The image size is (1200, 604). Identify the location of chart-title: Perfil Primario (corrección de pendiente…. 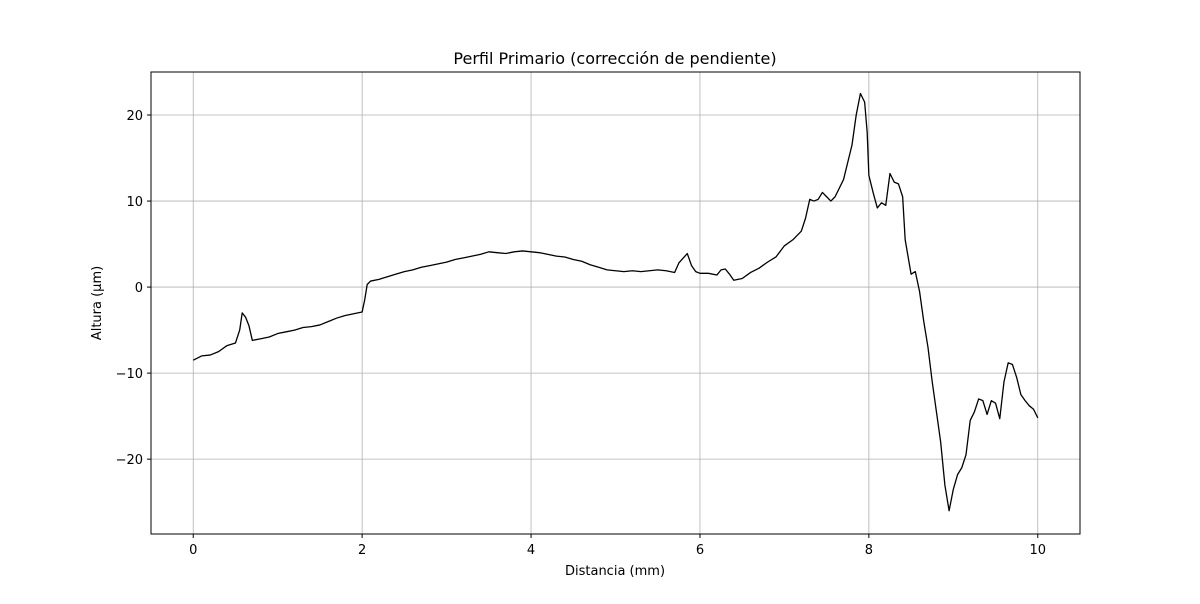
(614, 58).